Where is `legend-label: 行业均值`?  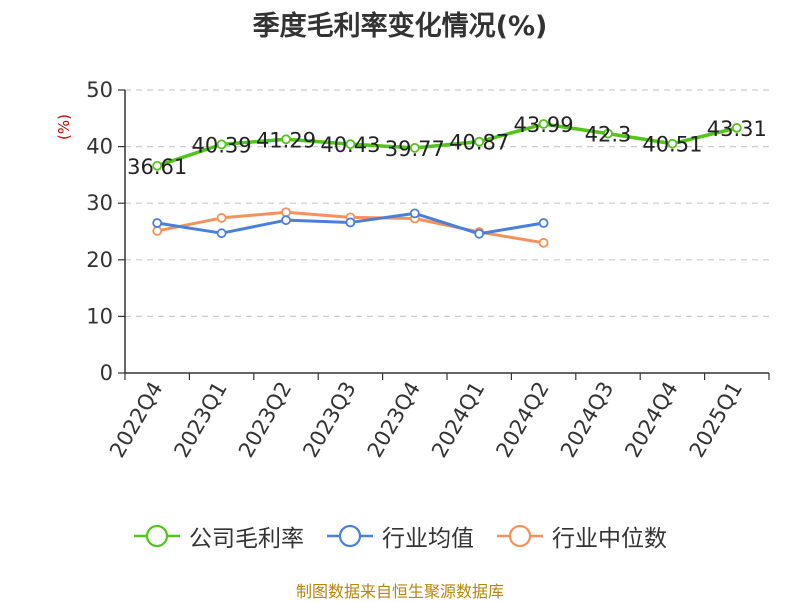
legend-label: 行业均值 is located at coordinates (428, 539).